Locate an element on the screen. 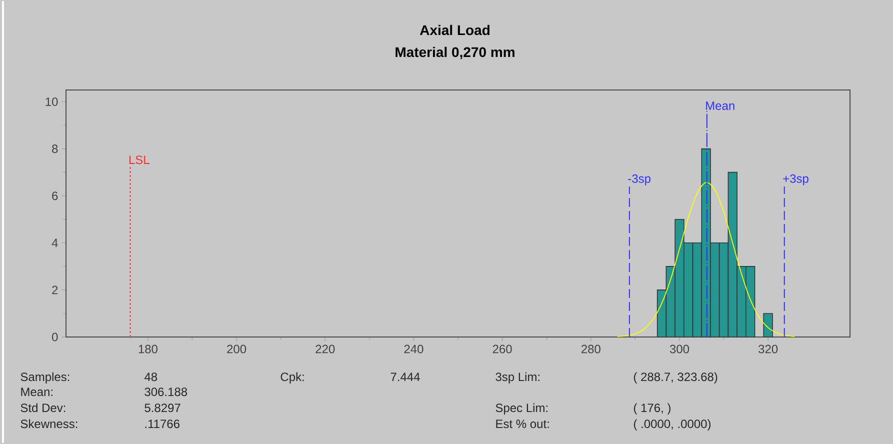  y-tick-label: 8 is located at coordinates (55, 149).